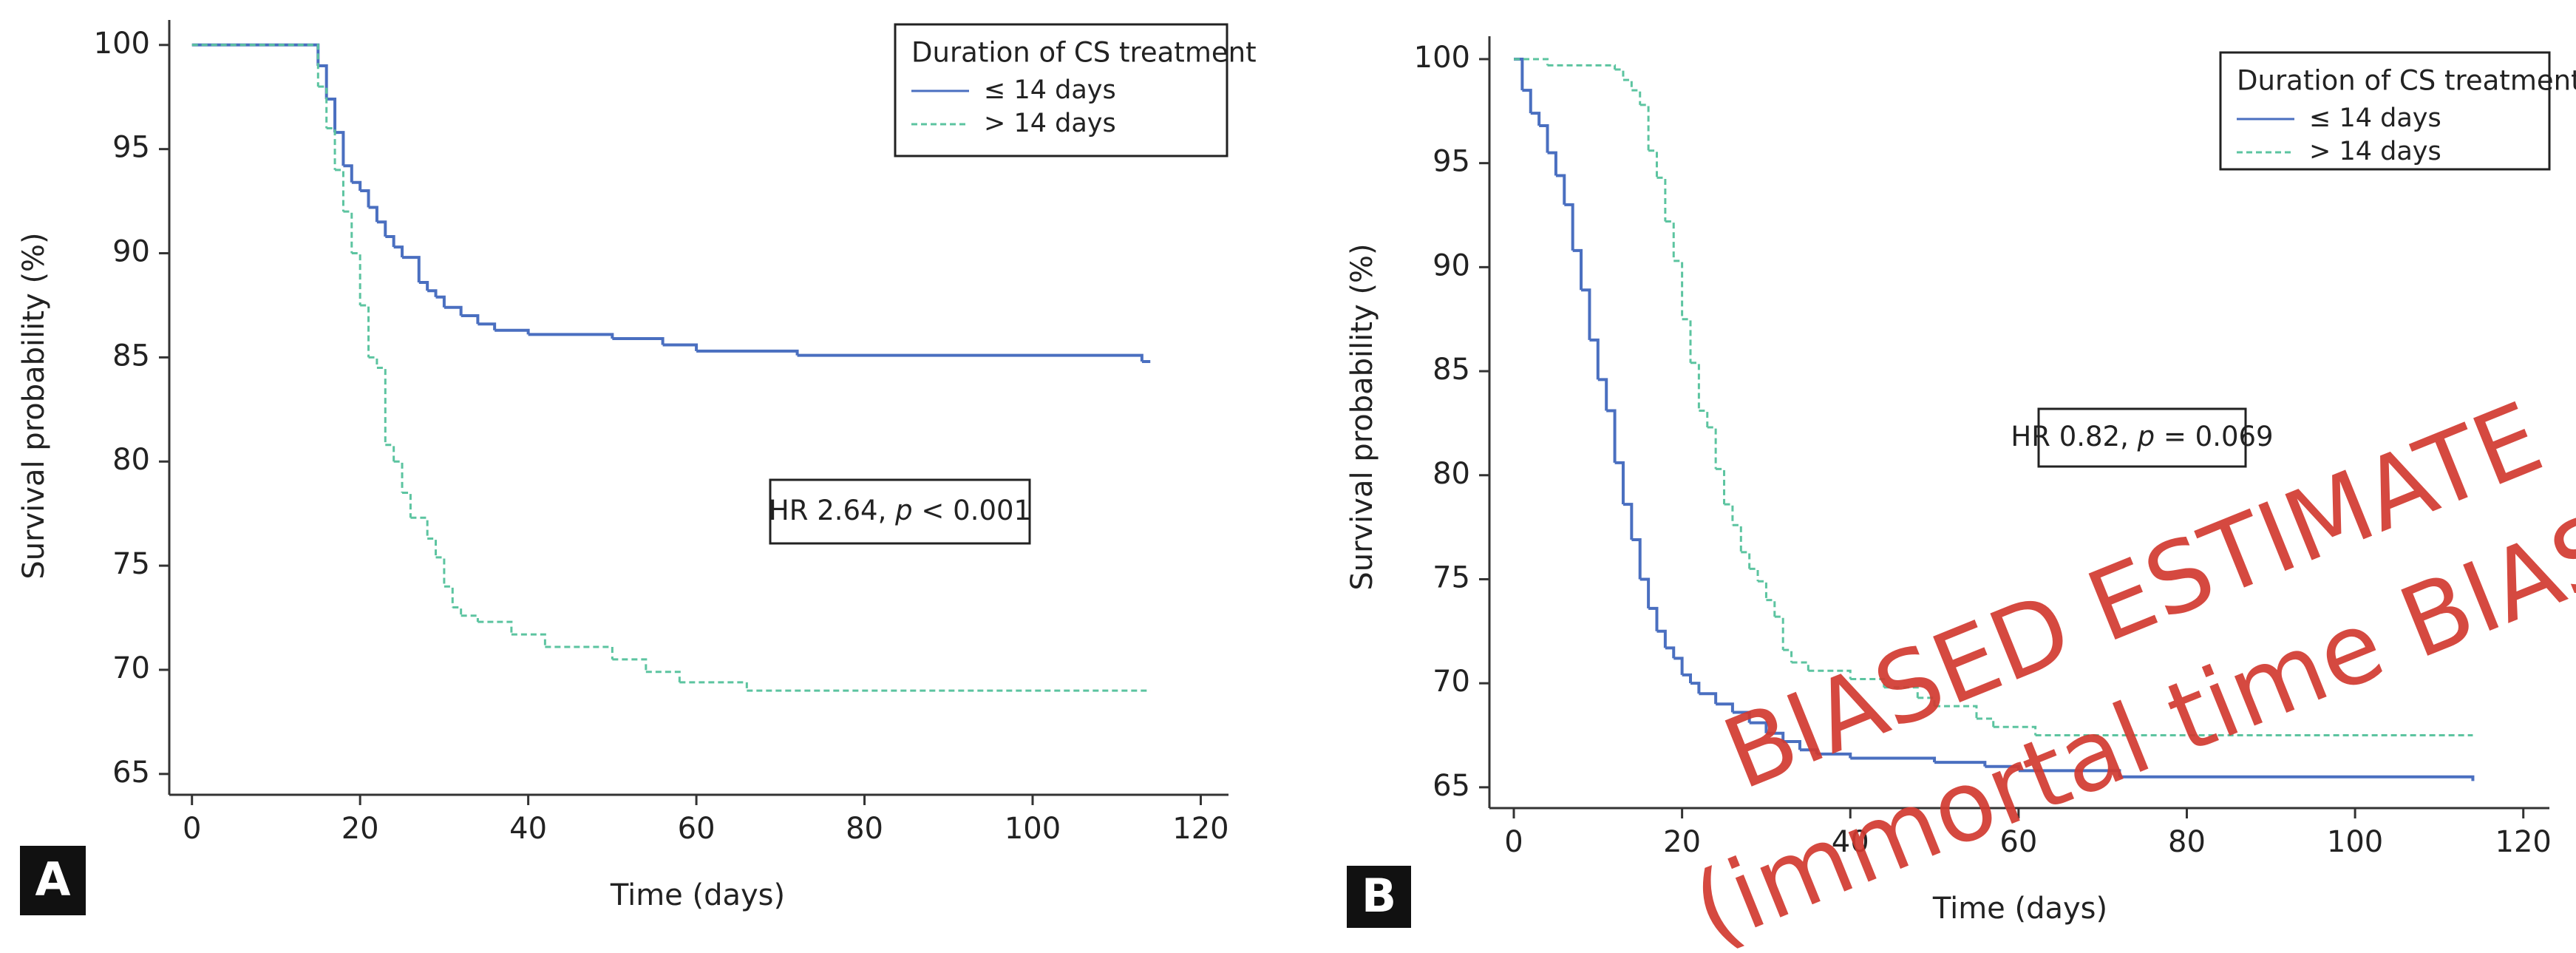 The width and height of the screenshot is (2576, 953). What do you see at coordinates (1850, 842) in the screenshot?
I see `x-tick-label: 40` at bounding box center [1850, 842].